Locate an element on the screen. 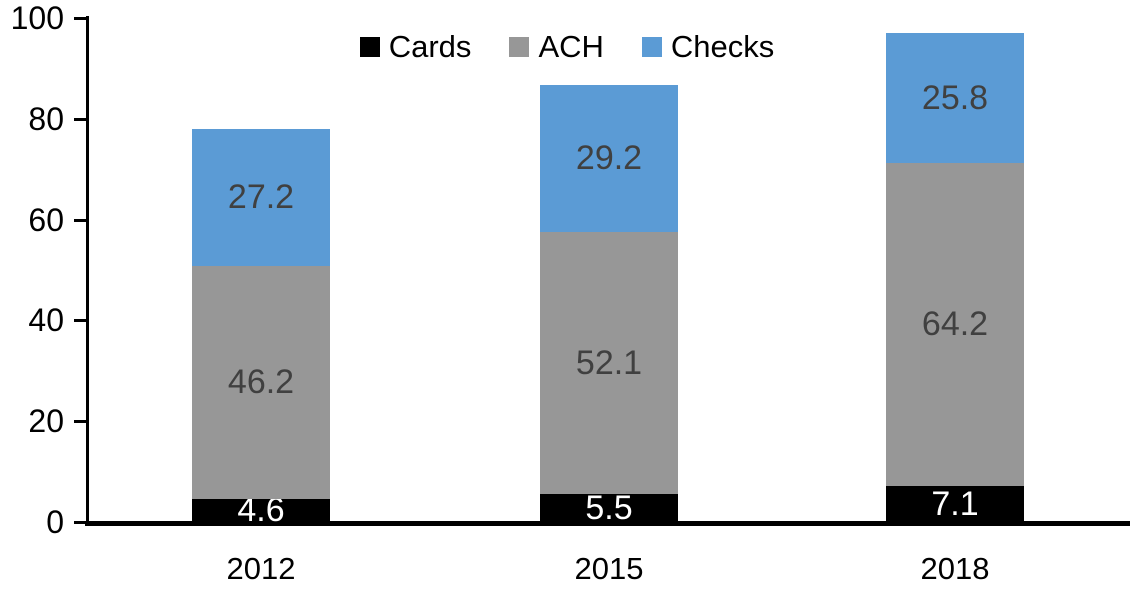 The height and width of the screenshot is (599, 1134). y-tick-label: 20 is located at coordinates (46, 421).